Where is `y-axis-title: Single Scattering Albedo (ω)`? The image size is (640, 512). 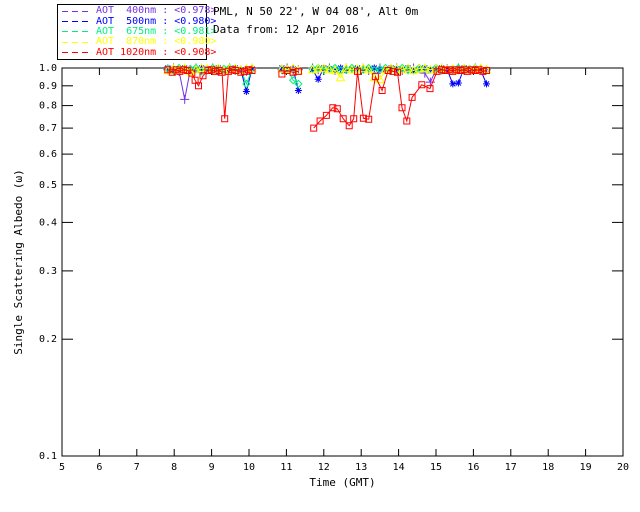 y-axis-title: Single Scattering Albedo (ω) is located at coordinates (18, 261).